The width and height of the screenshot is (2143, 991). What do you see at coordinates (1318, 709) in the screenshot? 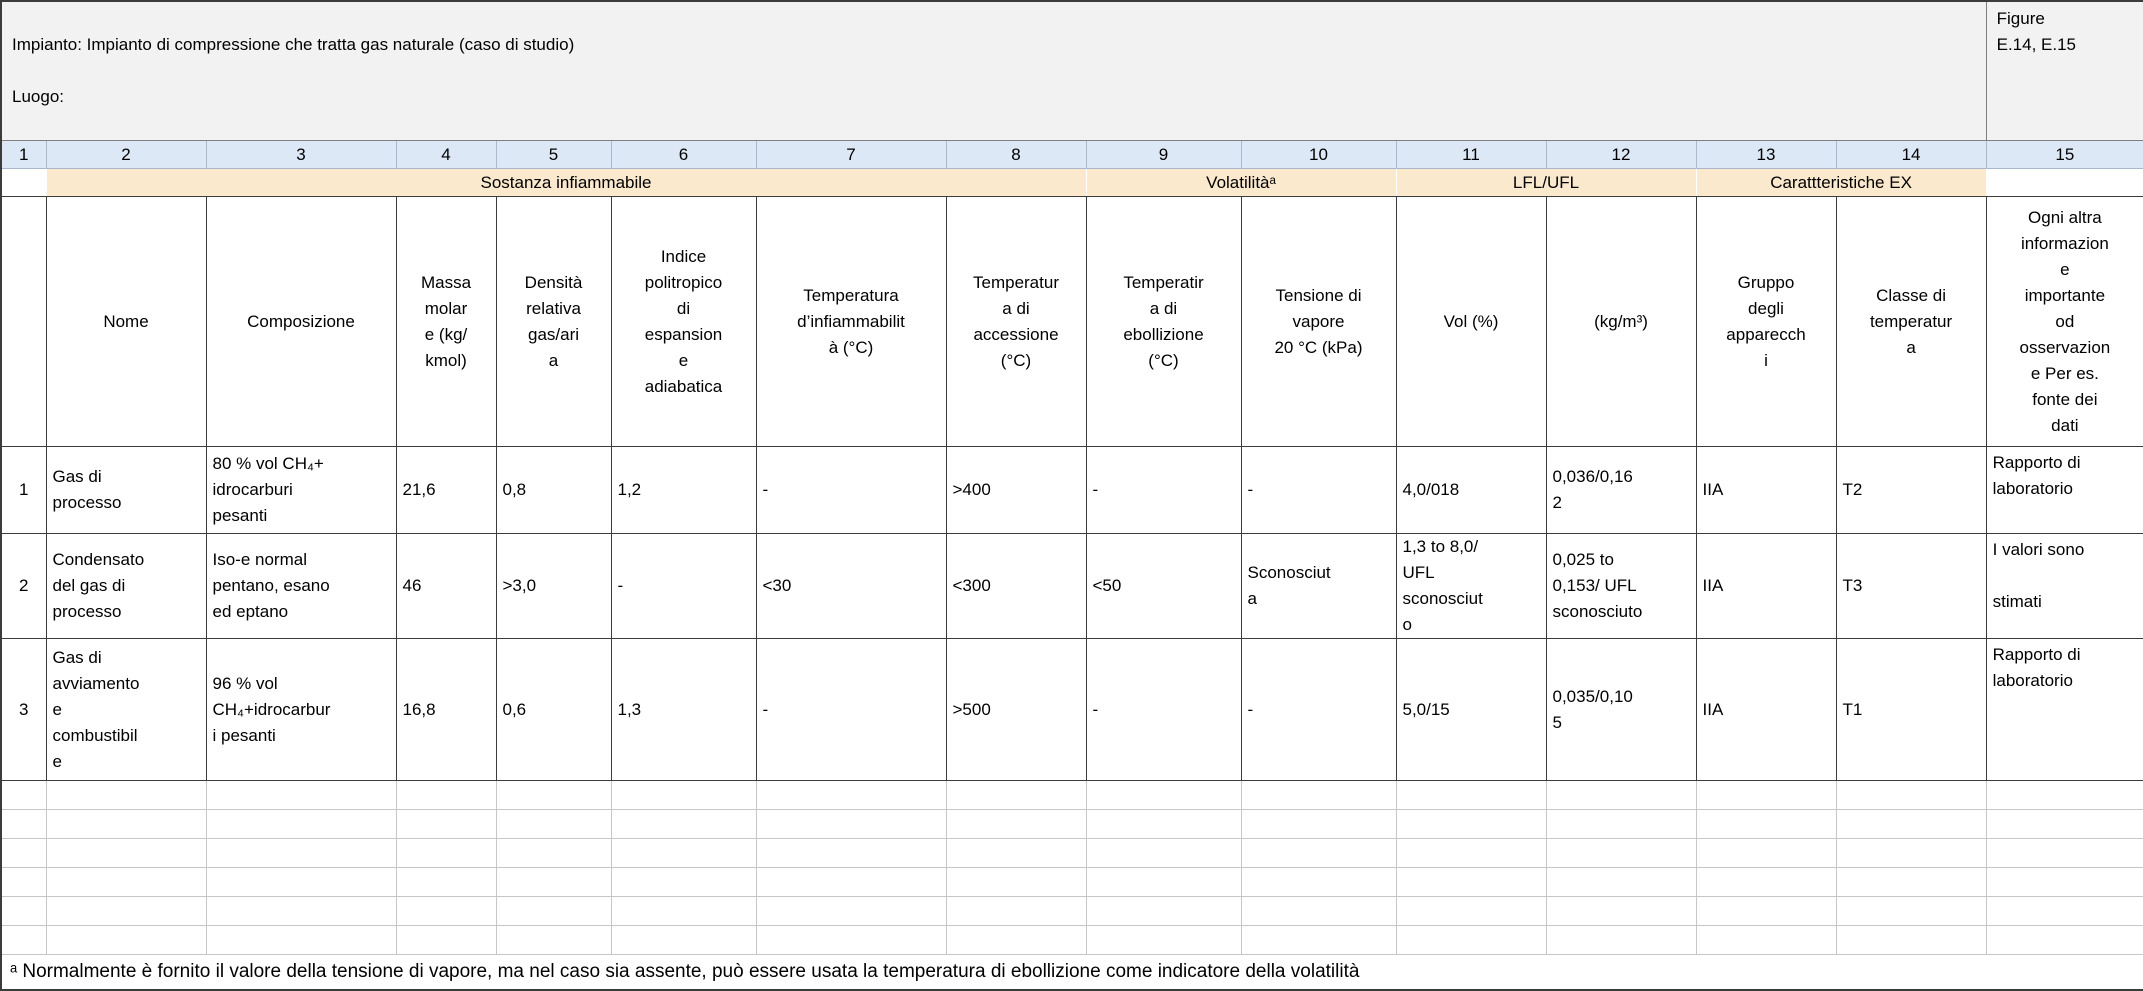
I see `cell-tensione-vapore: -` at bounding box center [1318, 709].